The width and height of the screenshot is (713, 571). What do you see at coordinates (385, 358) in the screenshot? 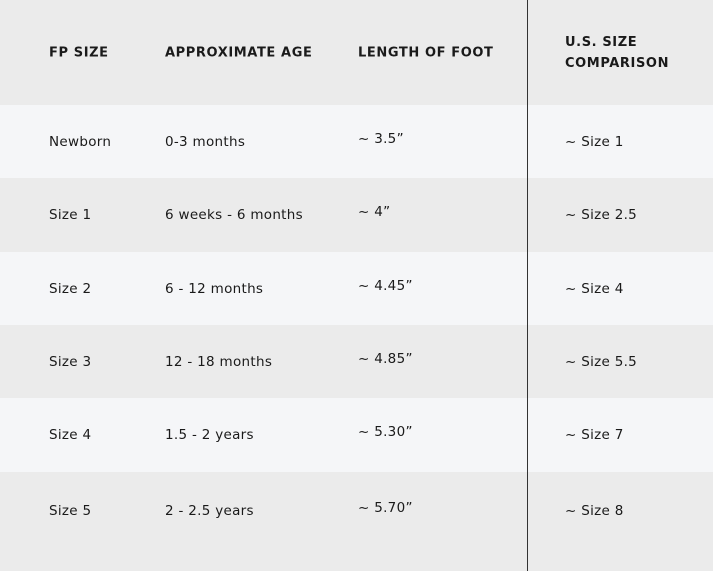
I see `foot-length-cell: ~ 4.85”` at bounding box center [385, 358].